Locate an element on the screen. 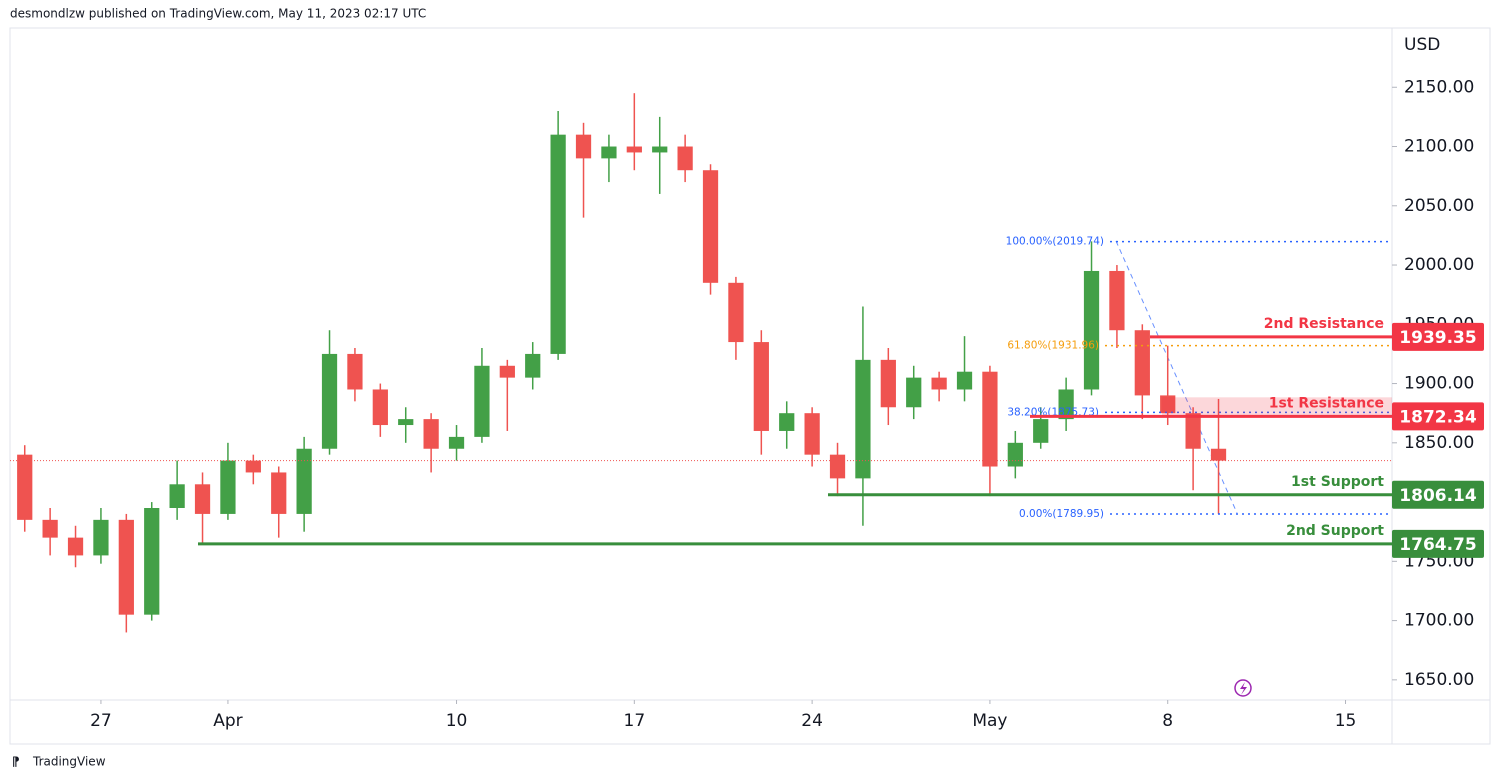 The width and height of the screenshot is (1498, 780). price-badge-label: 1764.75 is located at coordinates (1437, 545).